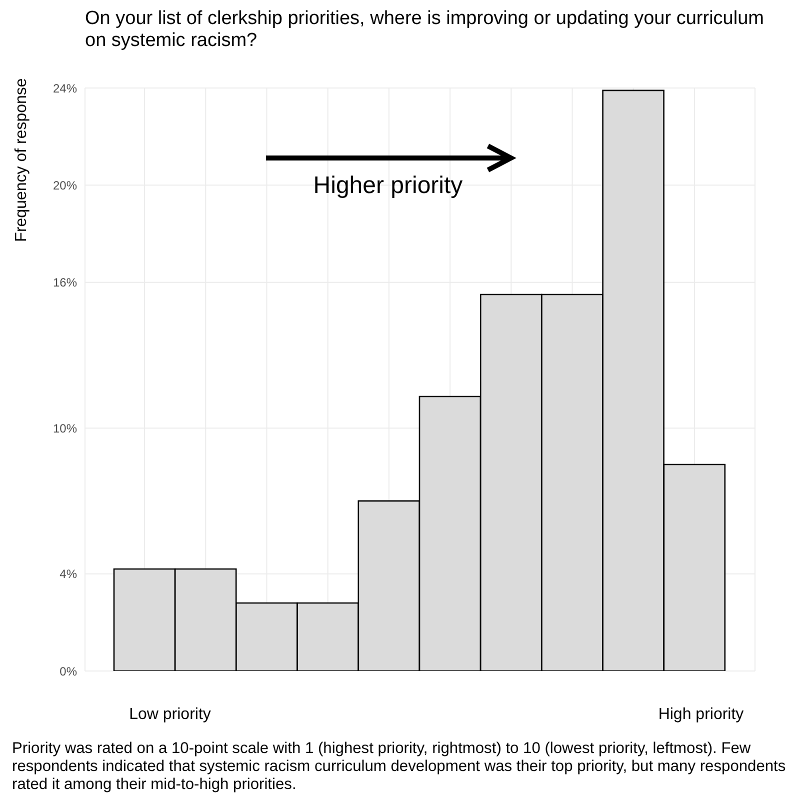 The image size is (807, 799). I want to click on chart-title: On your list of clerkship priorities, where is improving or updating your curriculum on systemic racism?, so click(425, 30).